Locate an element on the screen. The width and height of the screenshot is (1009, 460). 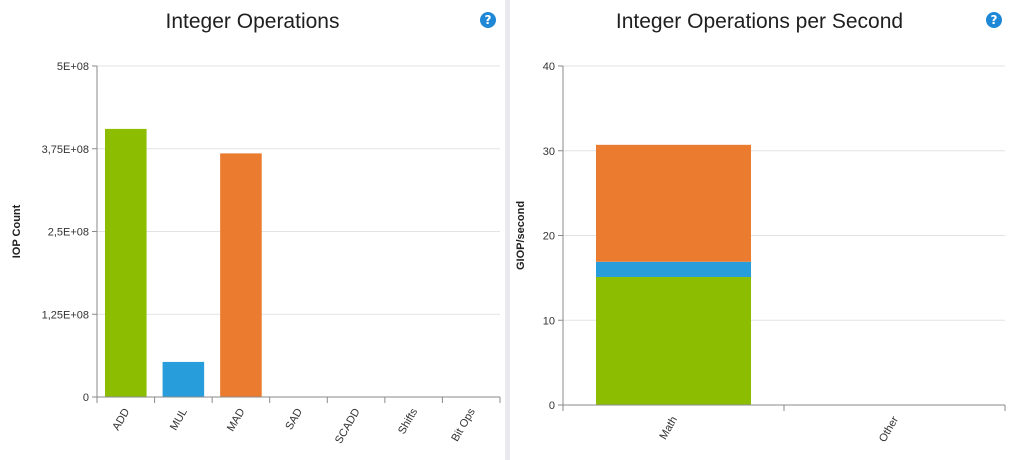
y-axis-title: IOP Count is located at coordinates (17, 231).